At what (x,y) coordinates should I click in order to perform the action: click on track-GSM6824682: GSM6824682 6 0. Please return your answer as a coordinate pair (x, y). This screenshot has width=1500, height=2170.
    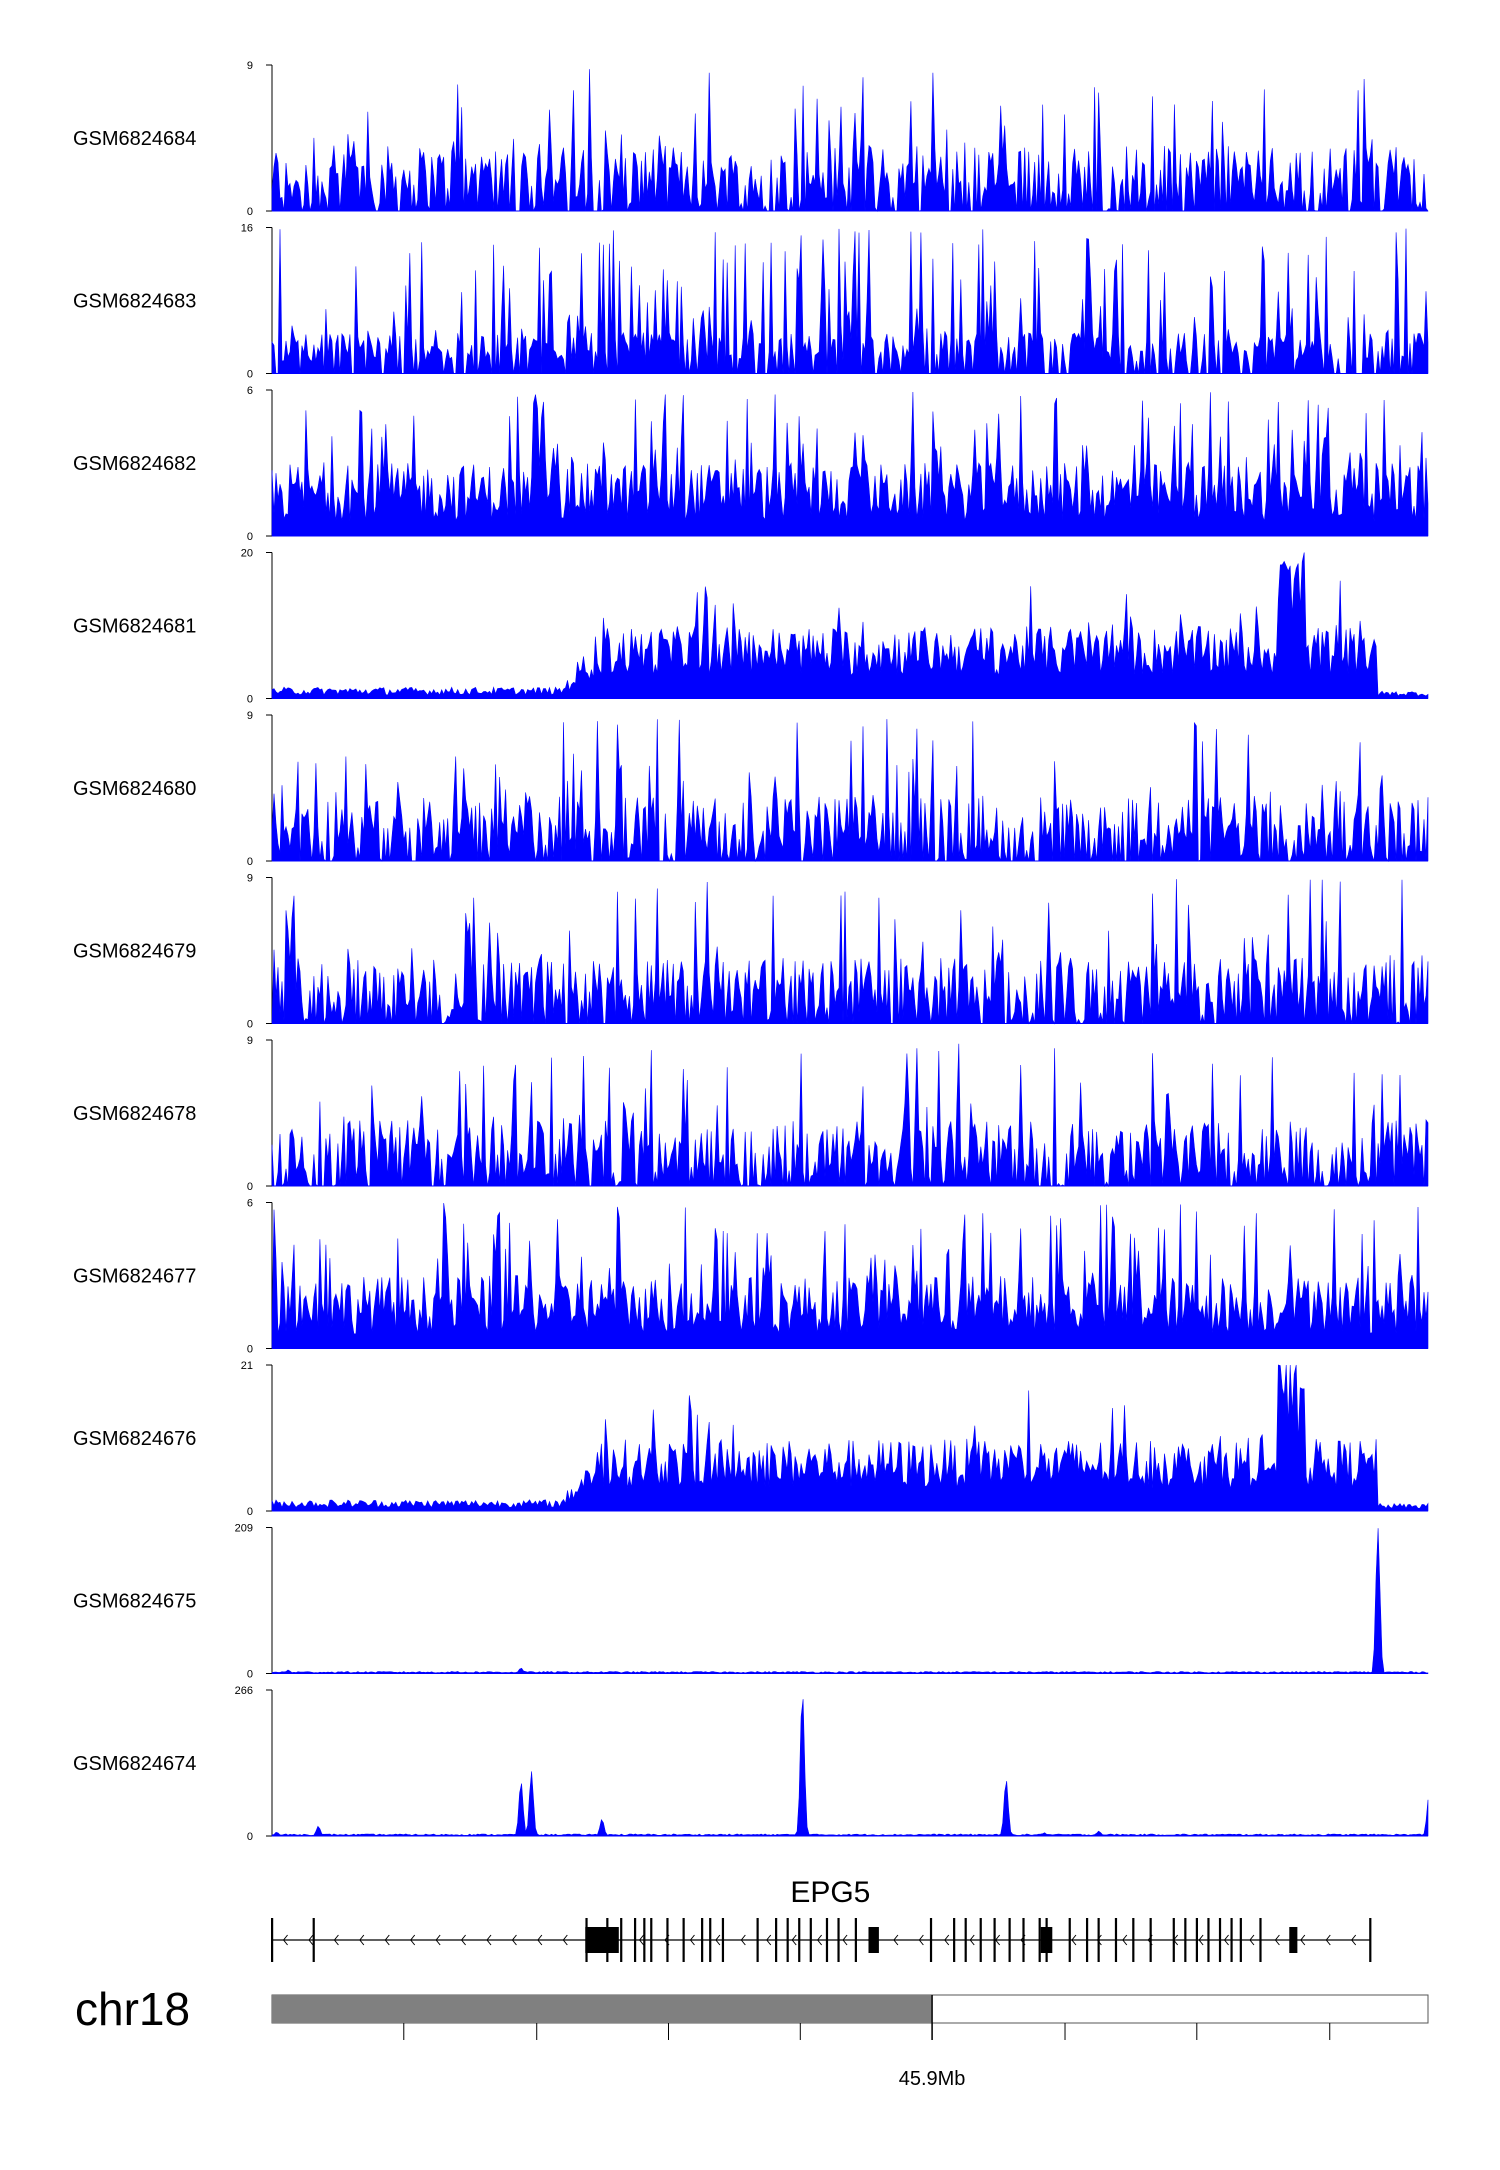
    Looking at the image, I should click on (751, 464).